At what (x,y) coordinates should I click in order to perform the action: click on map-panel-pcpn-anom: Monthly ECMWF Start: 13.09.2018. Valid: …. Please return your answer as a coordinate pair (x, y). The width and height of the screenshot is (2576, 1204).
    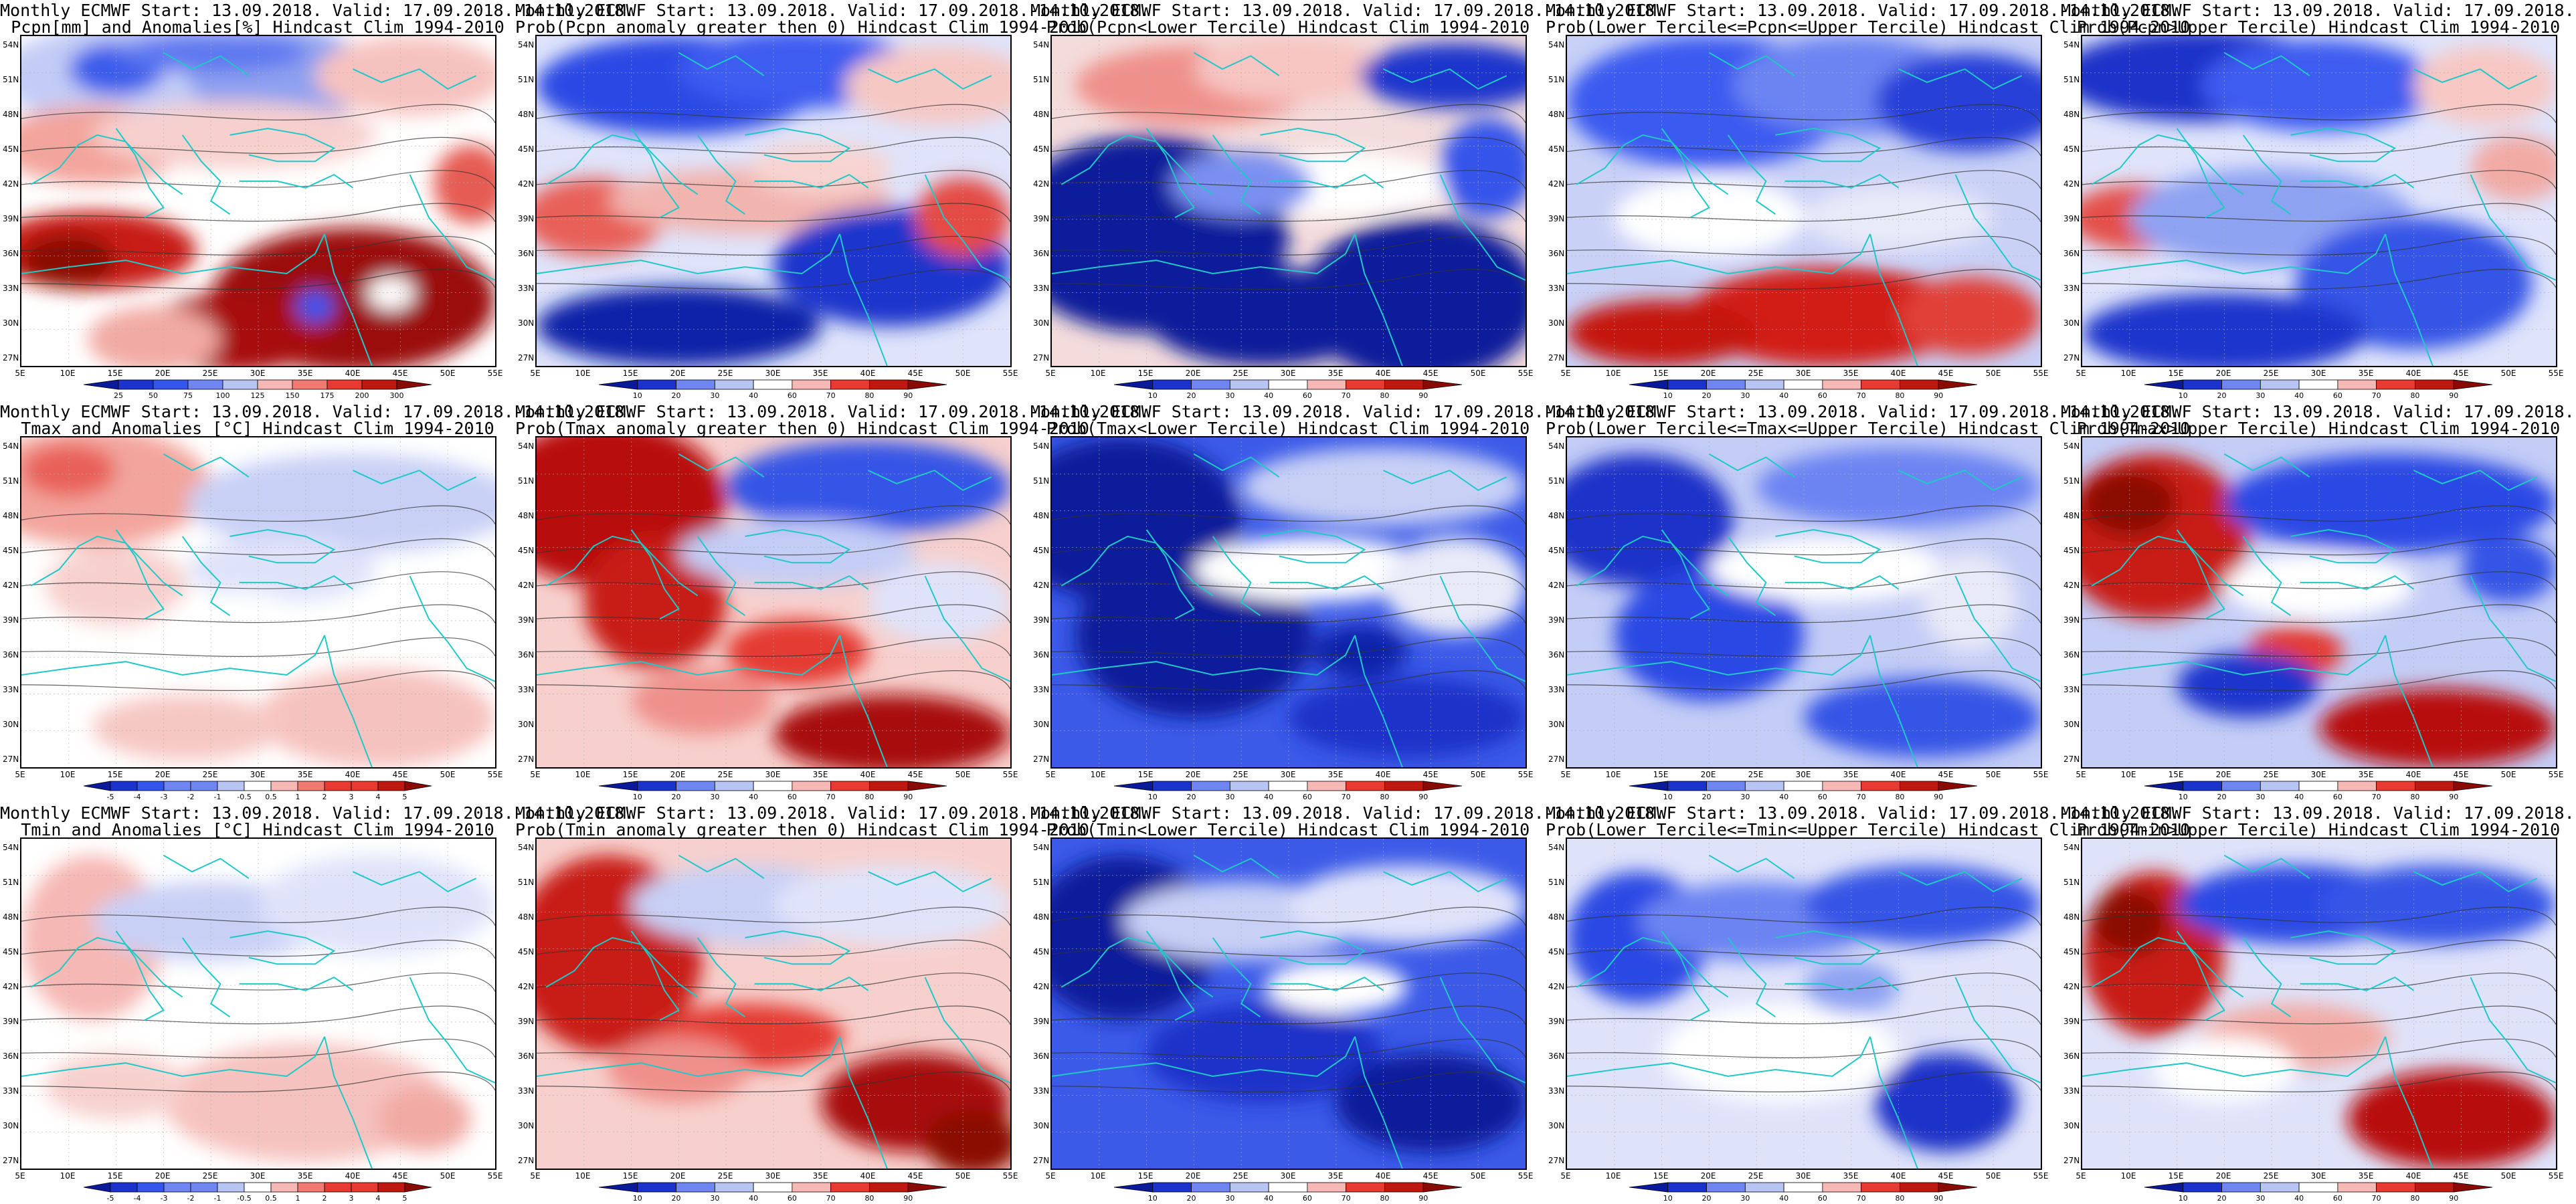
    Looking at the image, I should click on (317, 200).